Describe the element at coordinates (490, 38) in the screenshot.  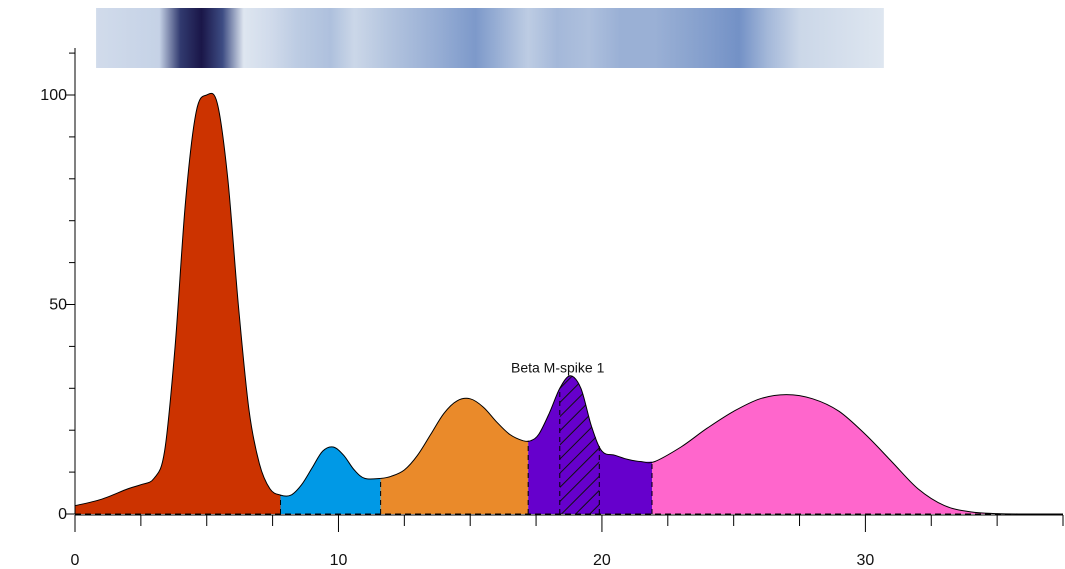
I see `gel-strip-image` at that location.